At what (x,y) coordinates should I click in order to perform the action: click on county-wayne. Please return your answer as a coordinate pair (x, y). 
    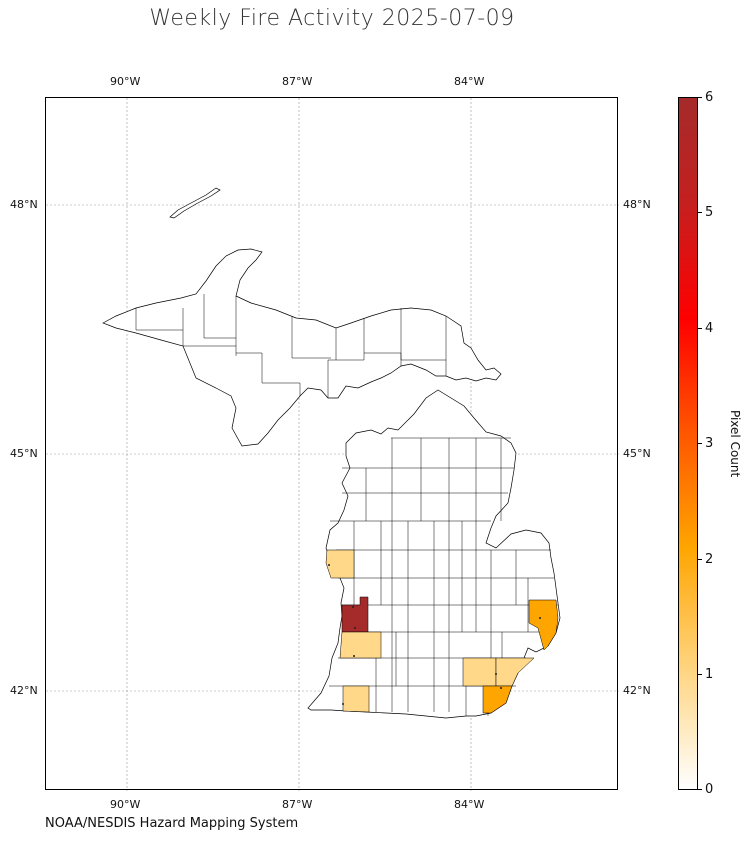
    Looking at the image, I should click on (515, 672).